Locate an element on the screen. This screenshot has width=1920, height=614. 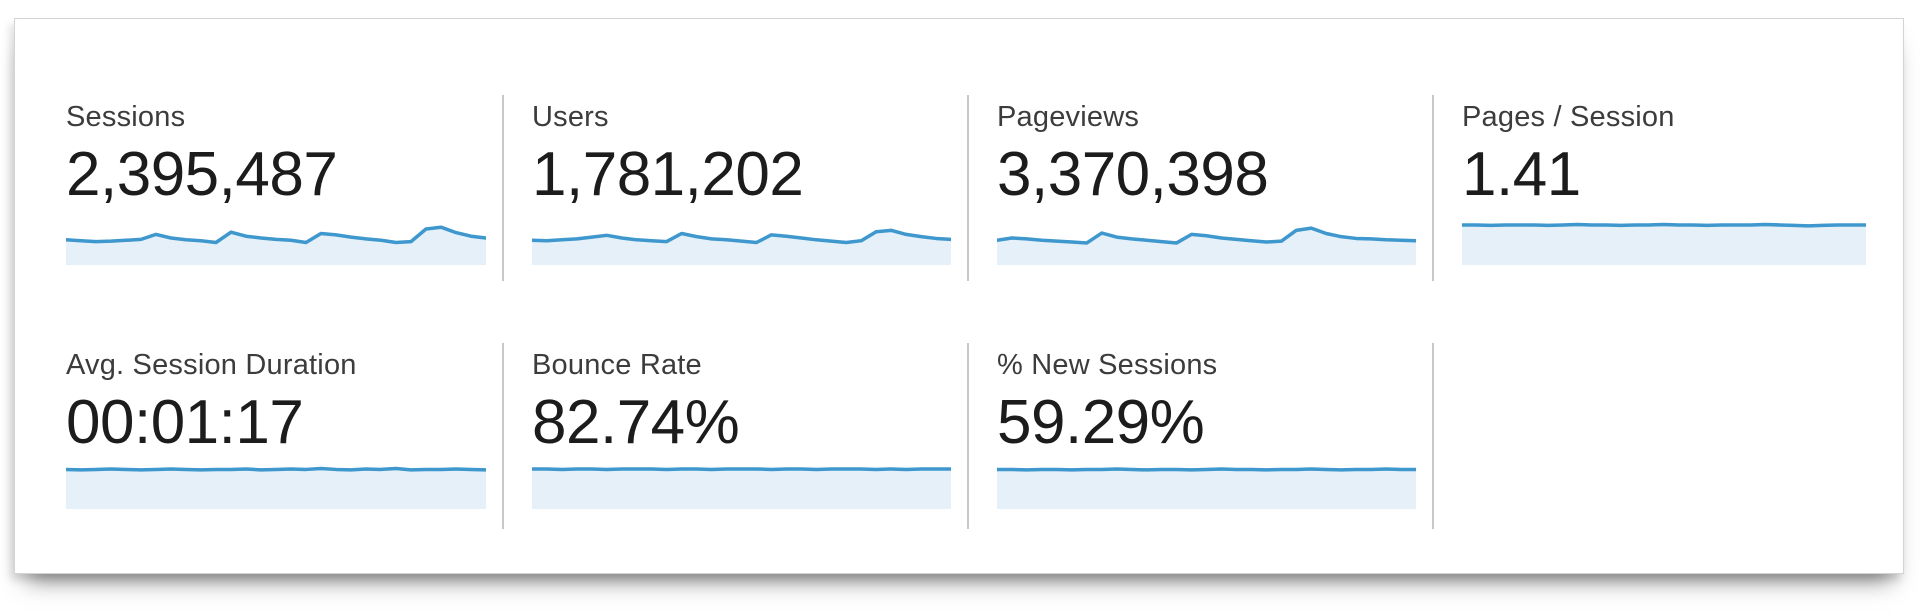
metric-value: 82.74% is located at coordinates (636, 423).